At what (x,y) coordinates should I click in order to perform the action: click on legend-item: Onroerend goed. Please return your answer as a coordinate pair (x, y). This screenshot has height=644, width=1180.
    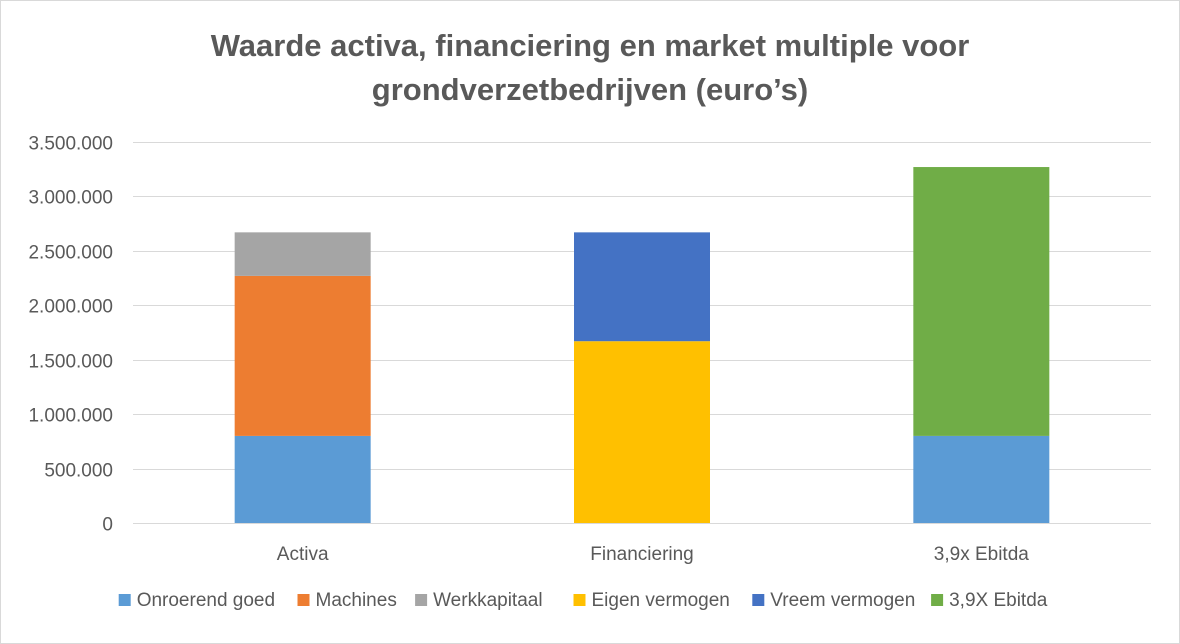
    Looking at the image, I should click on (196, 600).